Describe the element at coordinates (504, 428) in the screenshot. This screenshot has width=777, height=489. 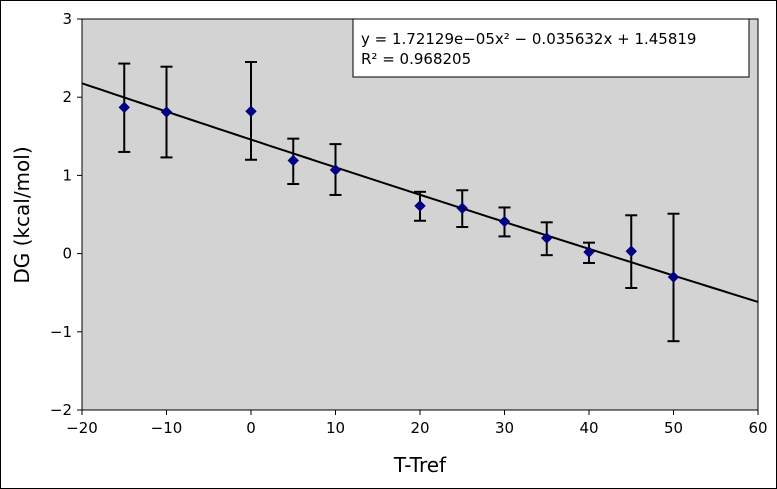
I see `x-tick-label: 30` at that location.